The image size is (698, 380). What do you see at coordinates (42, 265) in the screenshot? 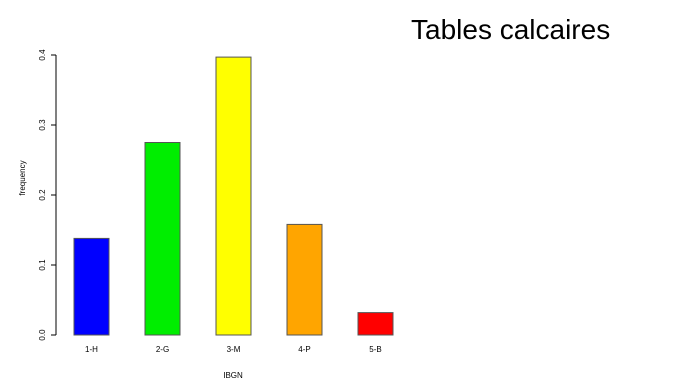
I see `y-tick-label: 0.1` at bounding box center [42, 265].